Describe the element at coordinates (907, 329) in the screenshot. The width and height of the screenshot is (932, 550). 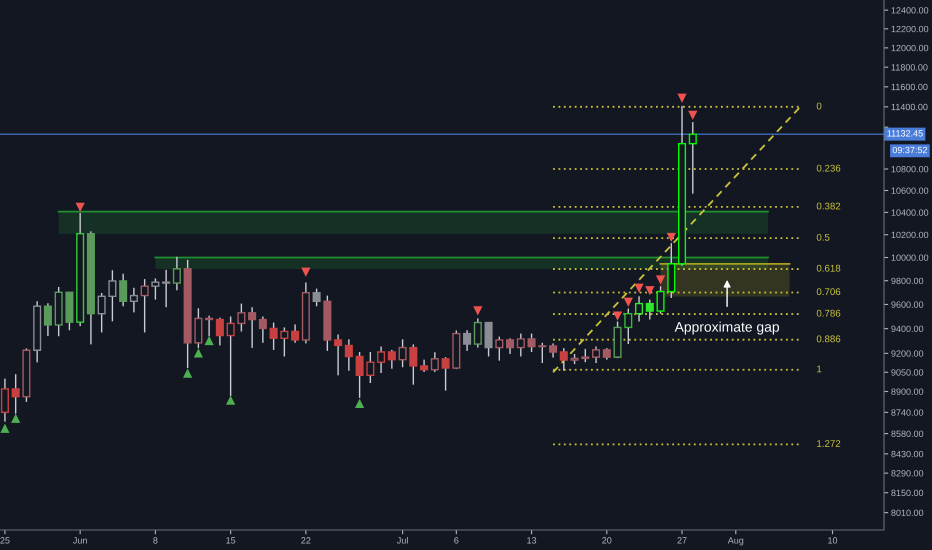
I see `y-tick-label: 9400.00` at that location.